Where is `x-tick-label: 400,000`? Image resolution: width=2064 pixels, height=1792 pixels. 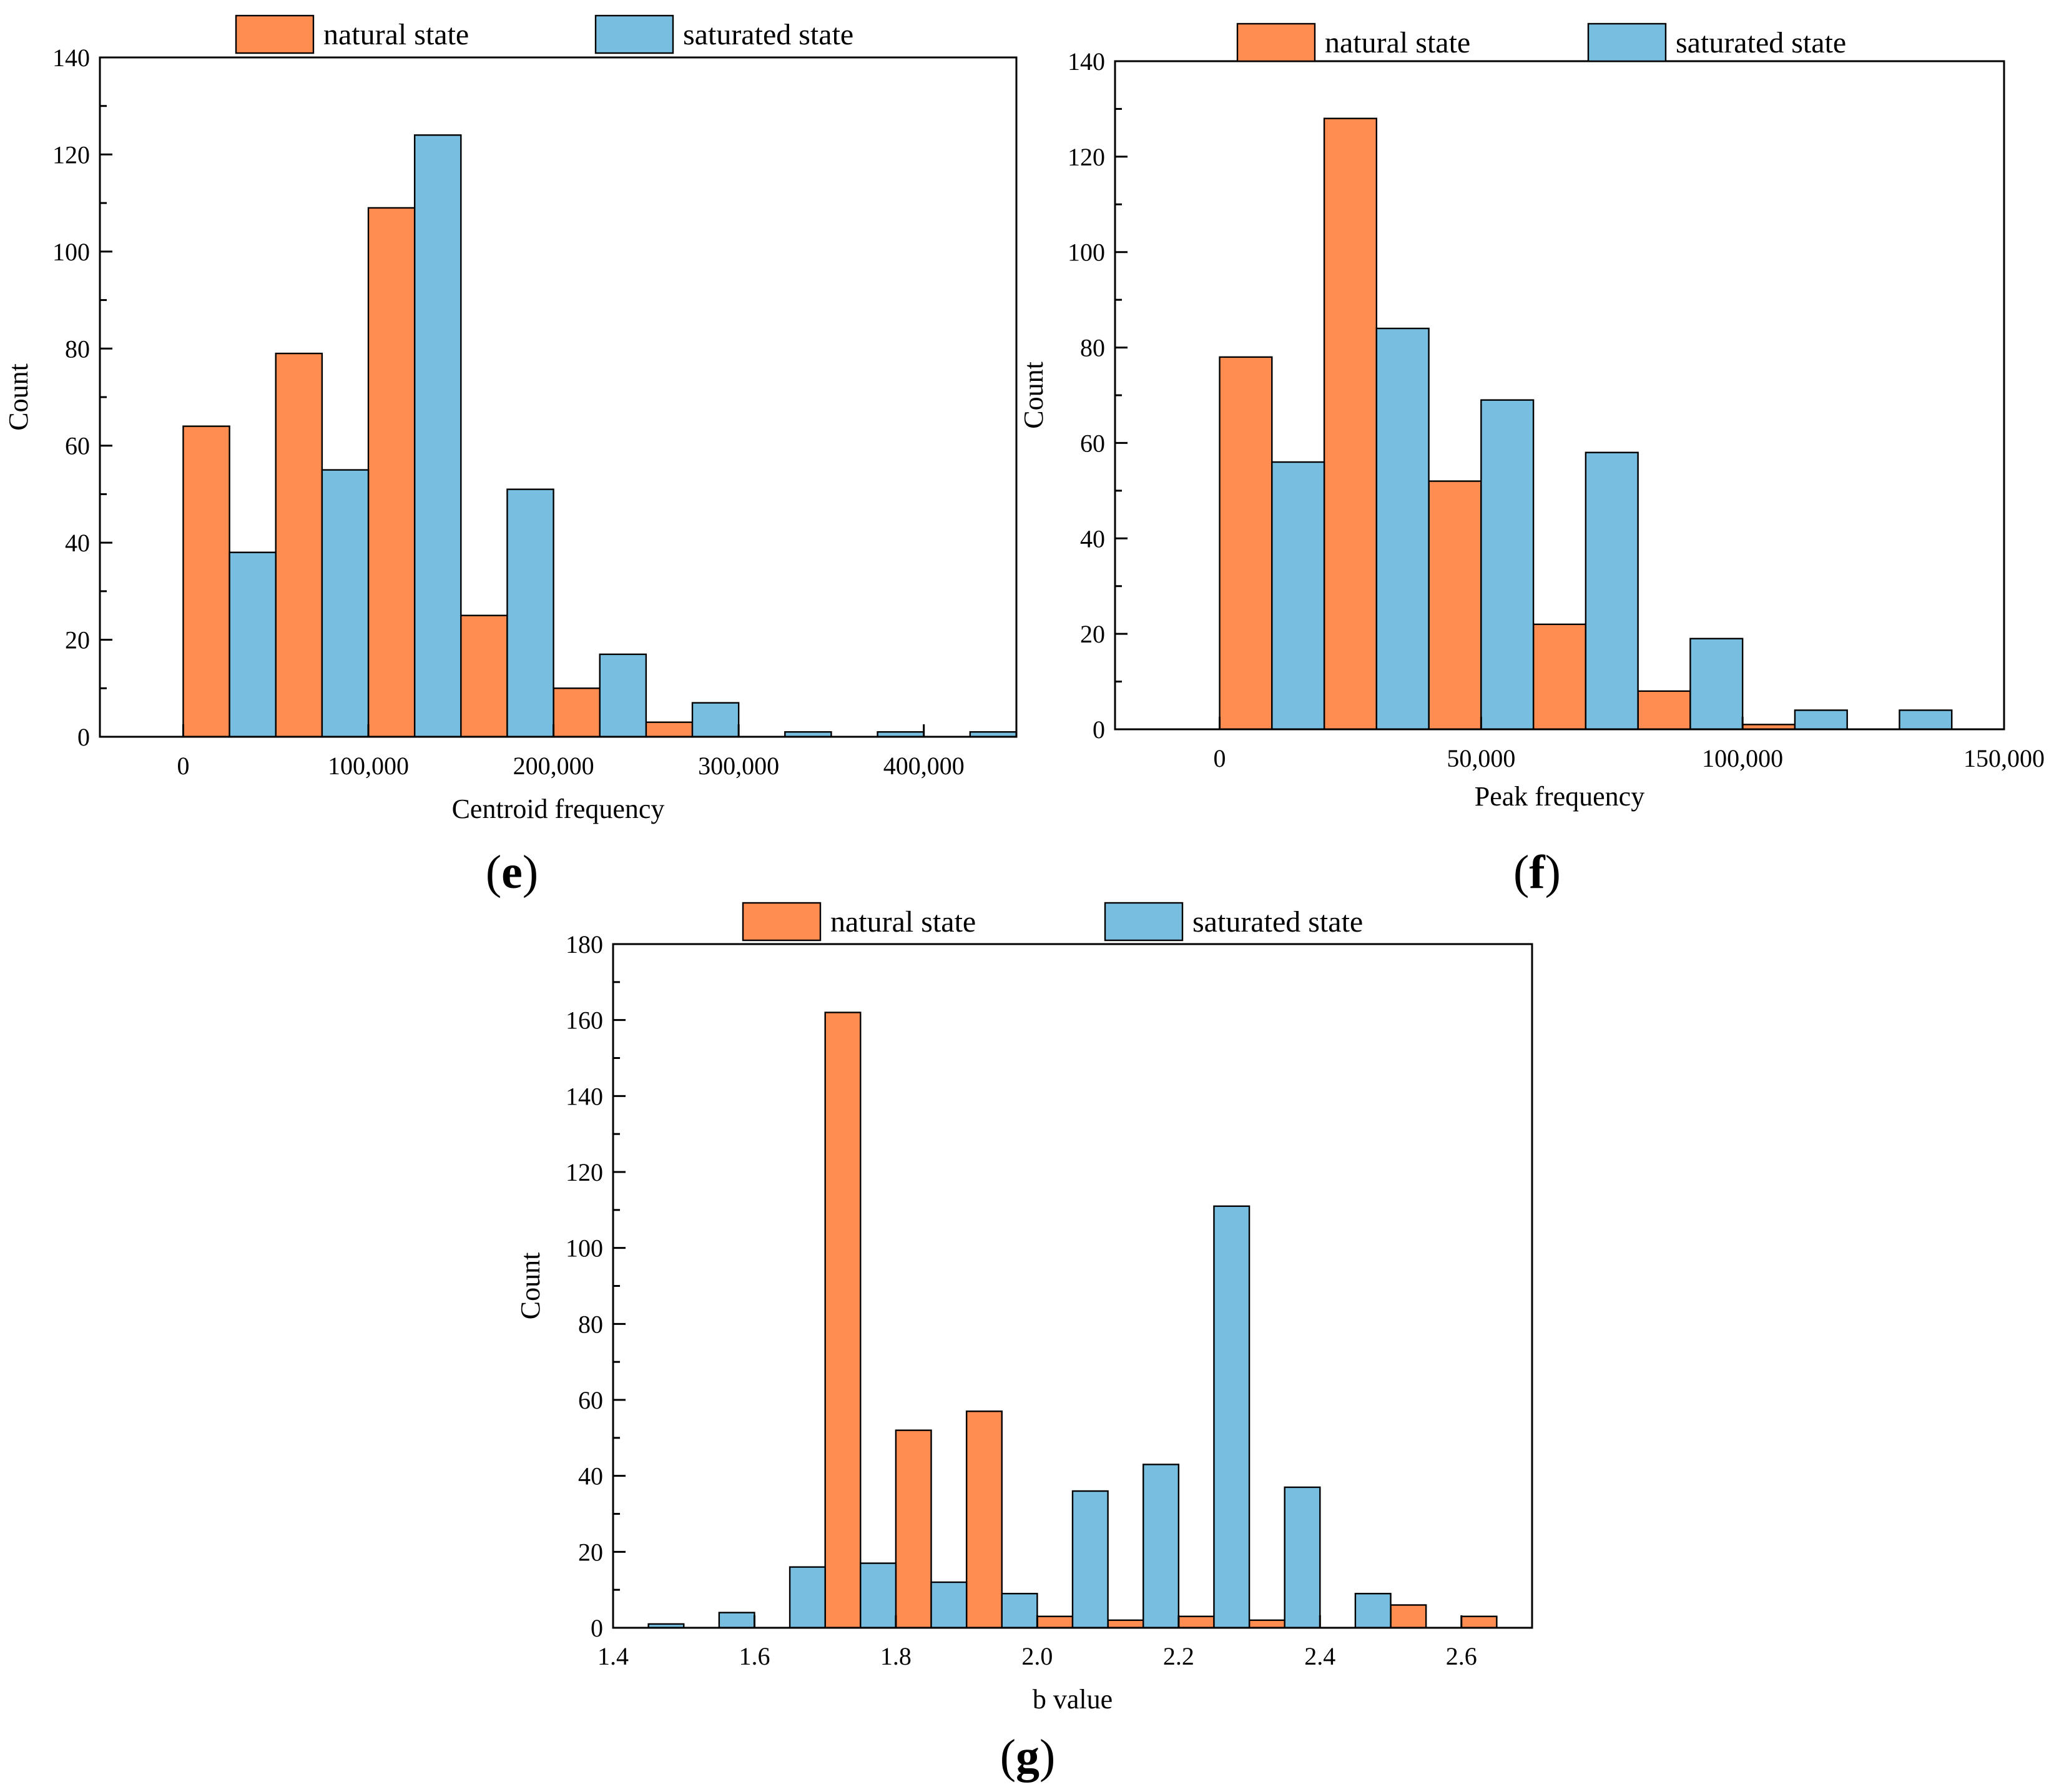
x-tick-label: 400,000 is located at coordinates (924, 766).